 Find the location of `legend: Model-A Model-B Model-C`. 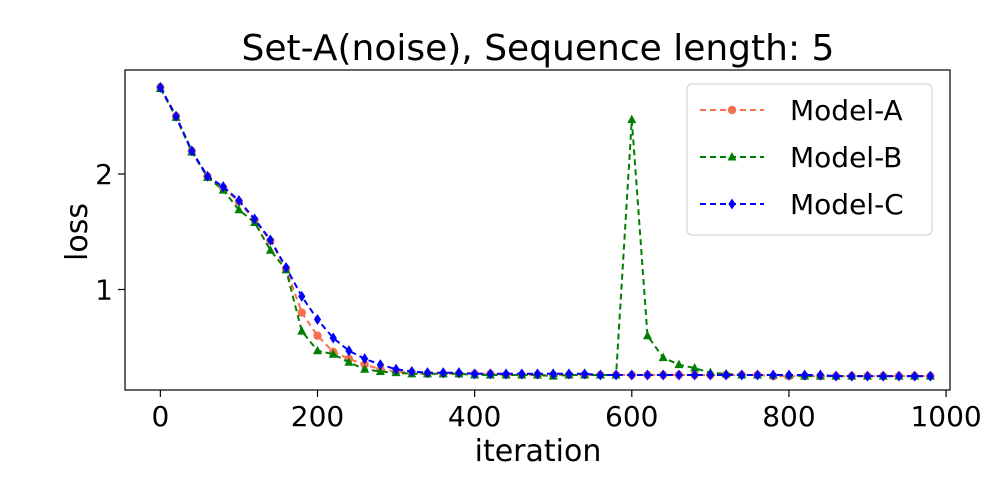

legend: Model-A Model-B Model-C is located at coordinates (809, 159).